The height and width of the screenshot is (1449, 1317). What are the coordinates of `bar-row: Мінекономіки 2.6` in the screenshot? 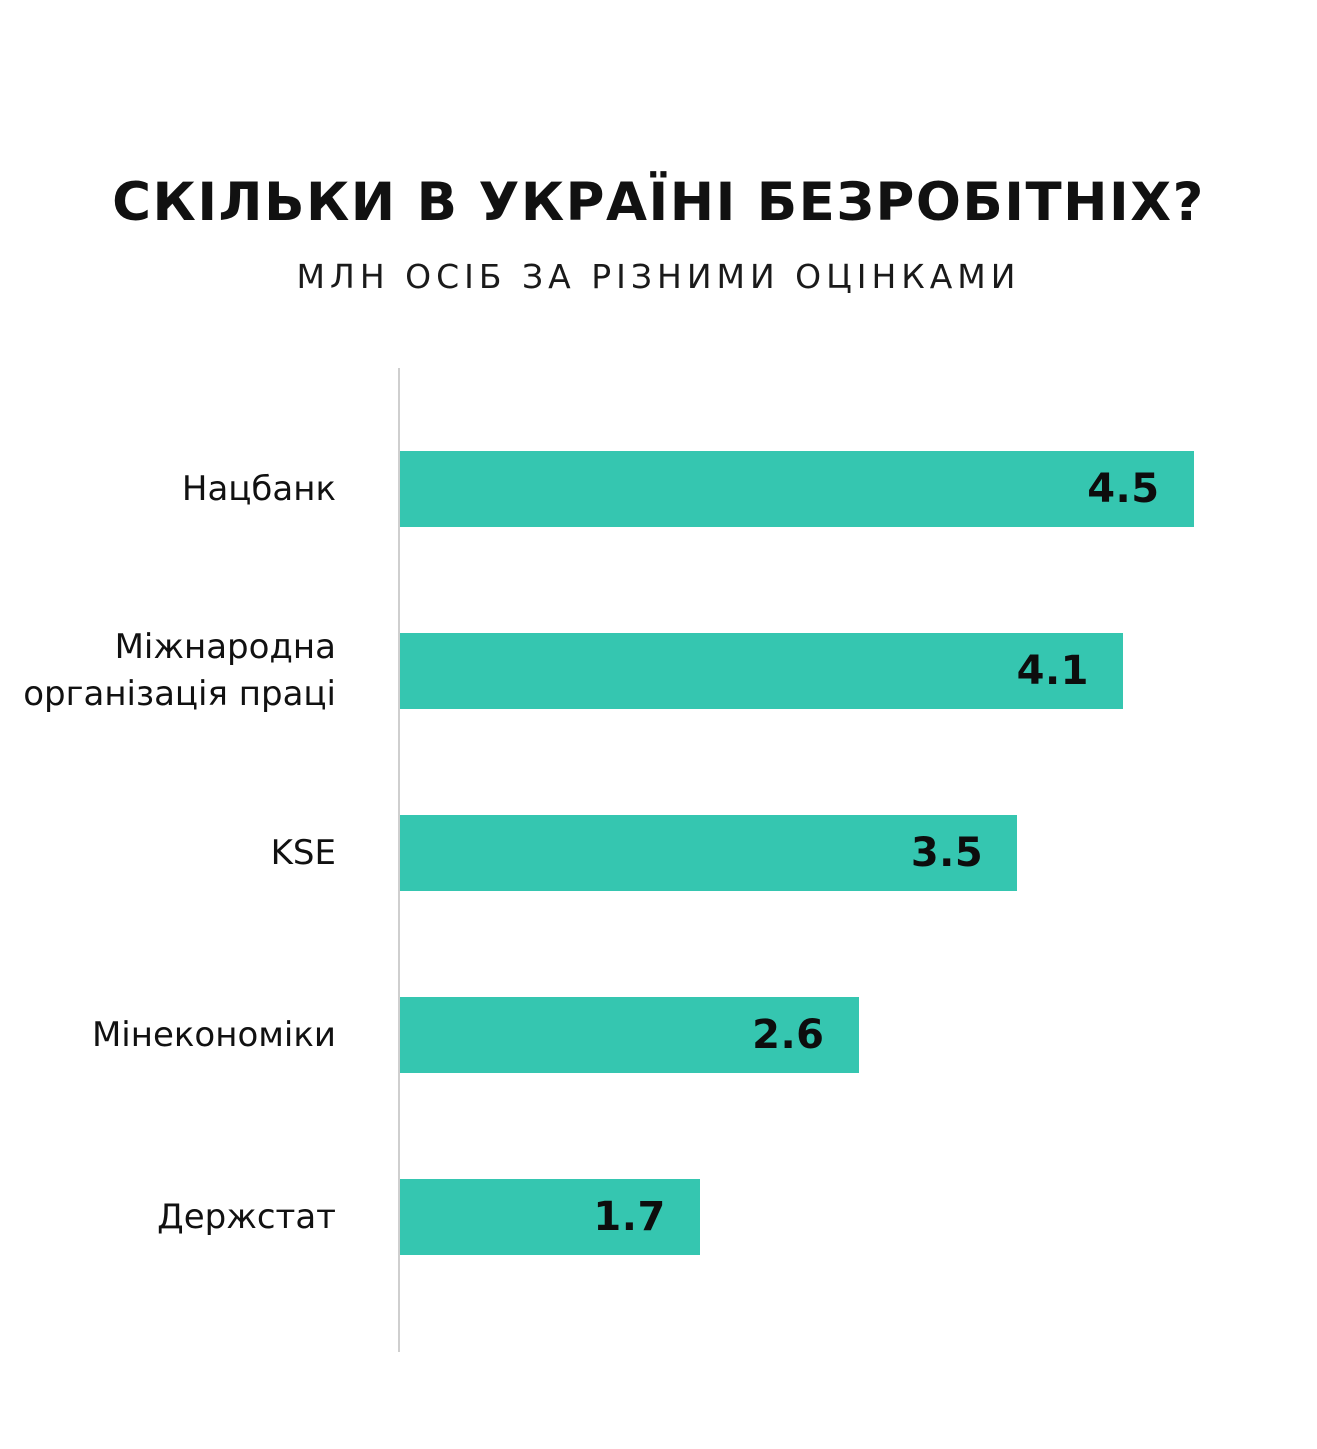 It's located at (658, 1035).